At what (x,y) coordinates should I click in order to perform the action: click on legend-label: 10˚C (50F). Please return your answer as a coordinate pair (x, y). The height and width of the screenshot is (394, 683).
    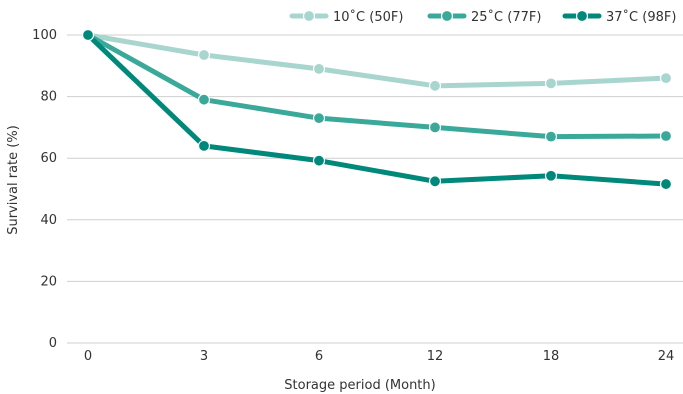
    Looking at the image, I should click on (368, 17).